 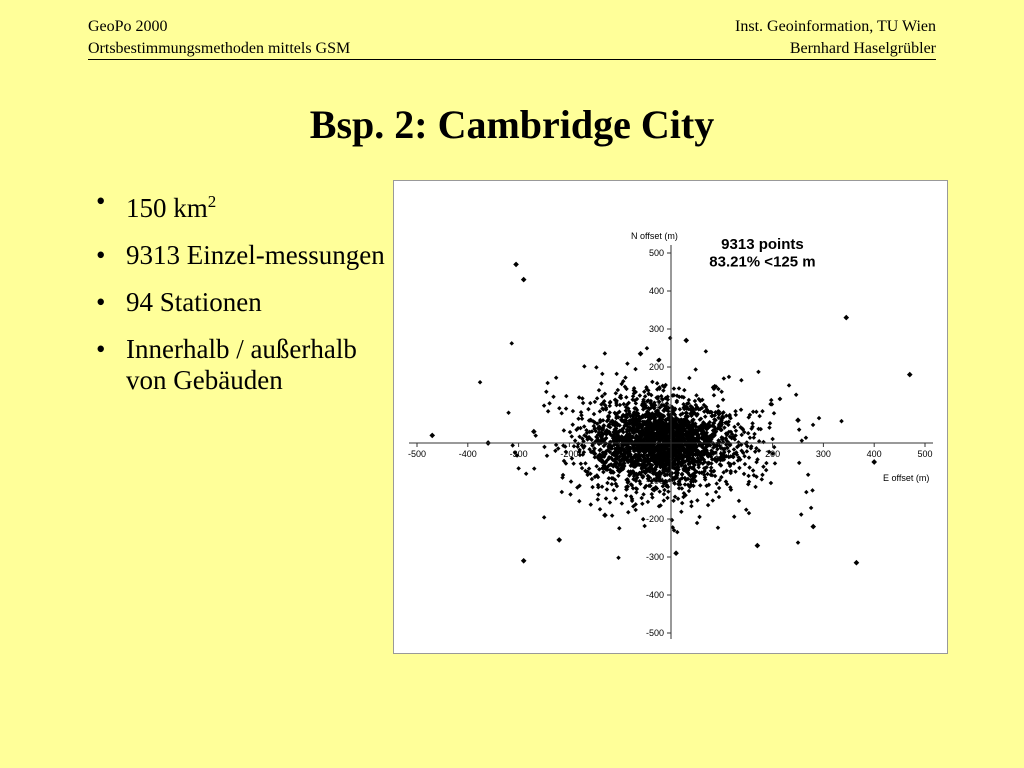 I want to click on x-tick-label: 200, so click(x=772, y=454).